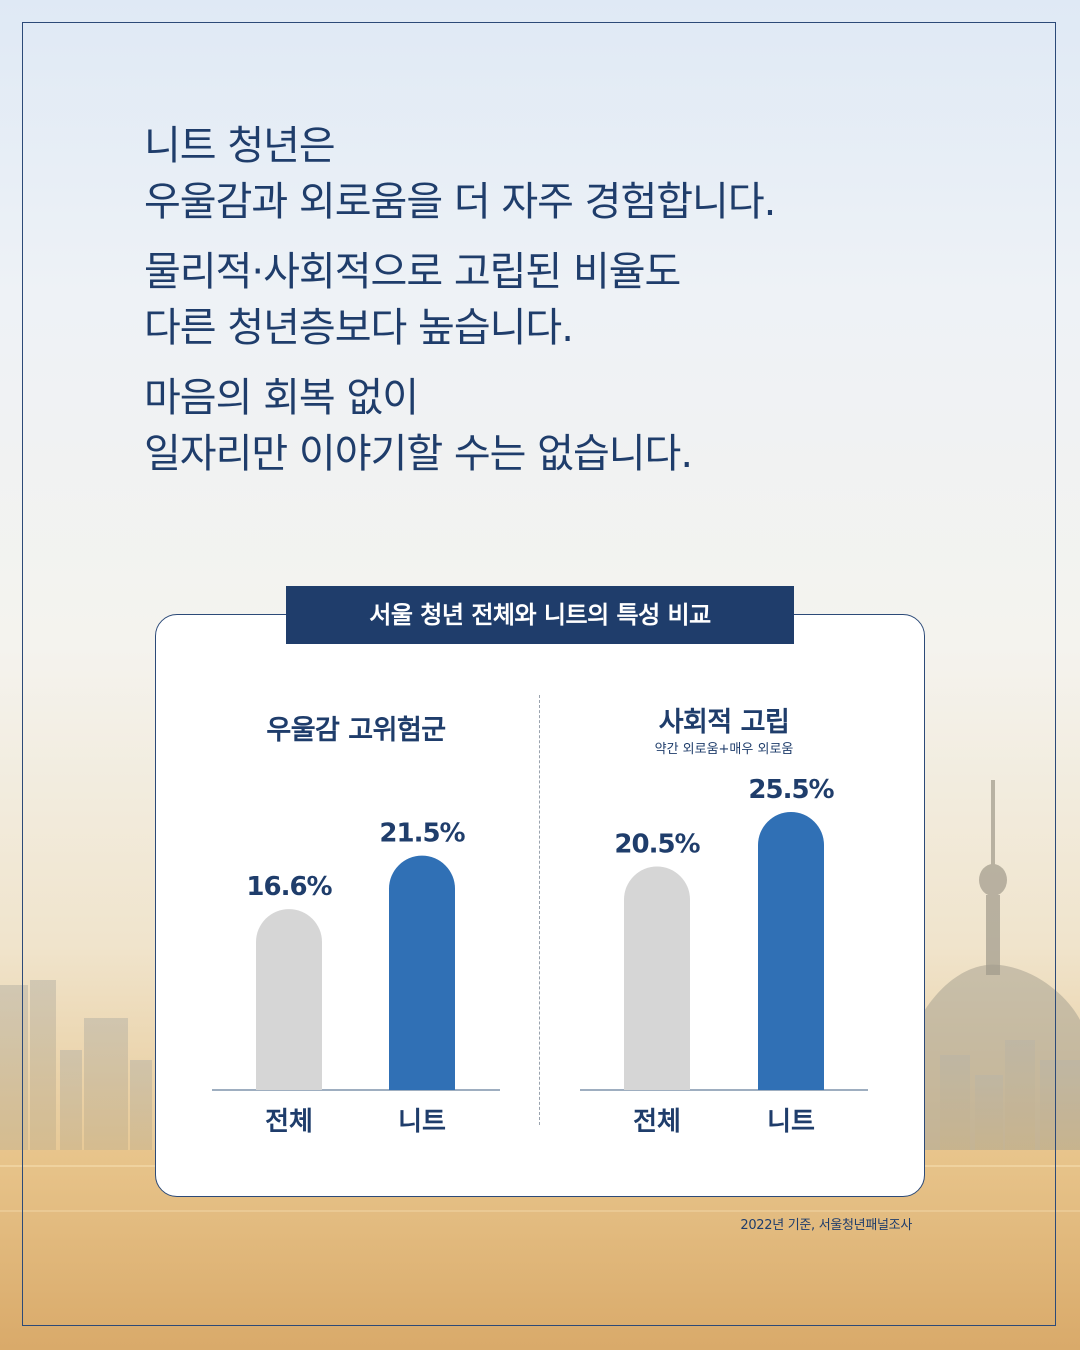 This screenshot has height=1350, width=1080. I want to click on headline-paragraph-1: 니트 청년은 우울감과 외로움을 더 자주 경험합니다., so click(584, 174).